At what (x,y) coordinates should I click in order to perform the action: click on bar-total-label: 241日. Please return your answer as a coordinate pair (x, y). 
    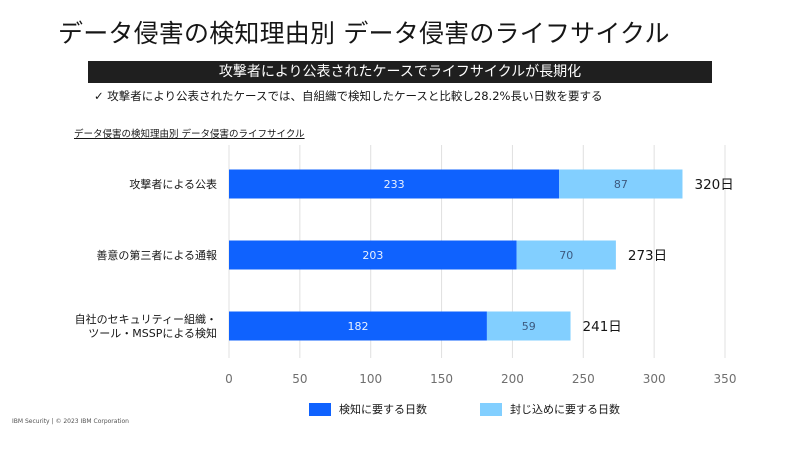
    Looking at the image, I should click on (602, 327).